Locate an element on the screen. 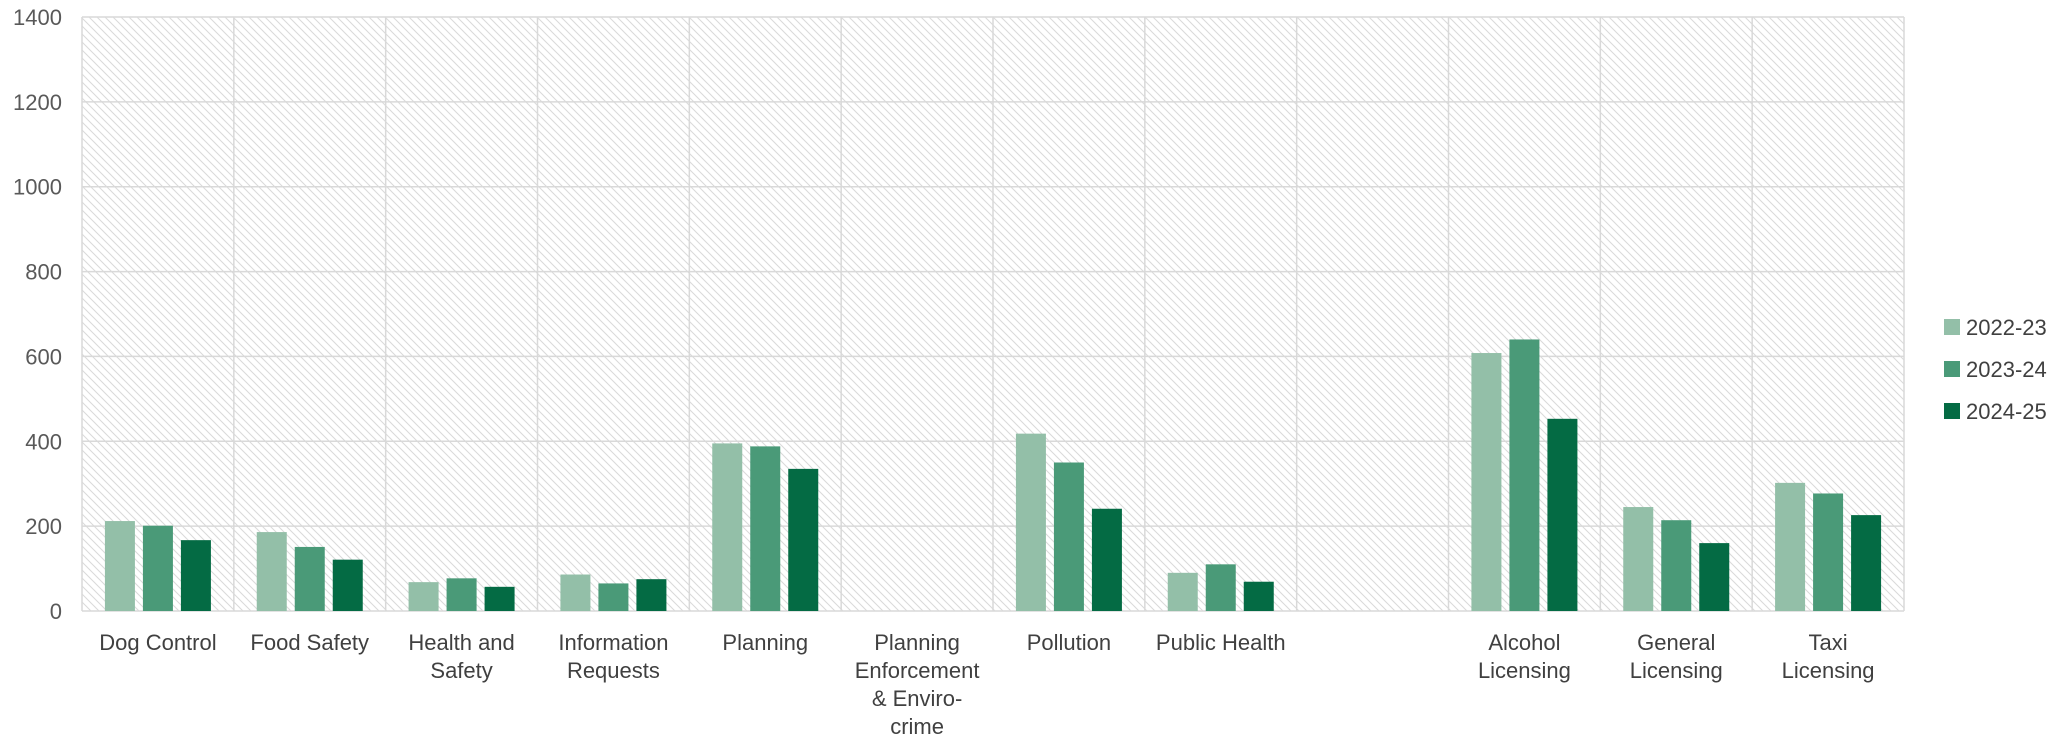 Image resolution: width=2072 pixels, height=734 pixels. x-tick-label: crime is located at coordinates (917, 724).